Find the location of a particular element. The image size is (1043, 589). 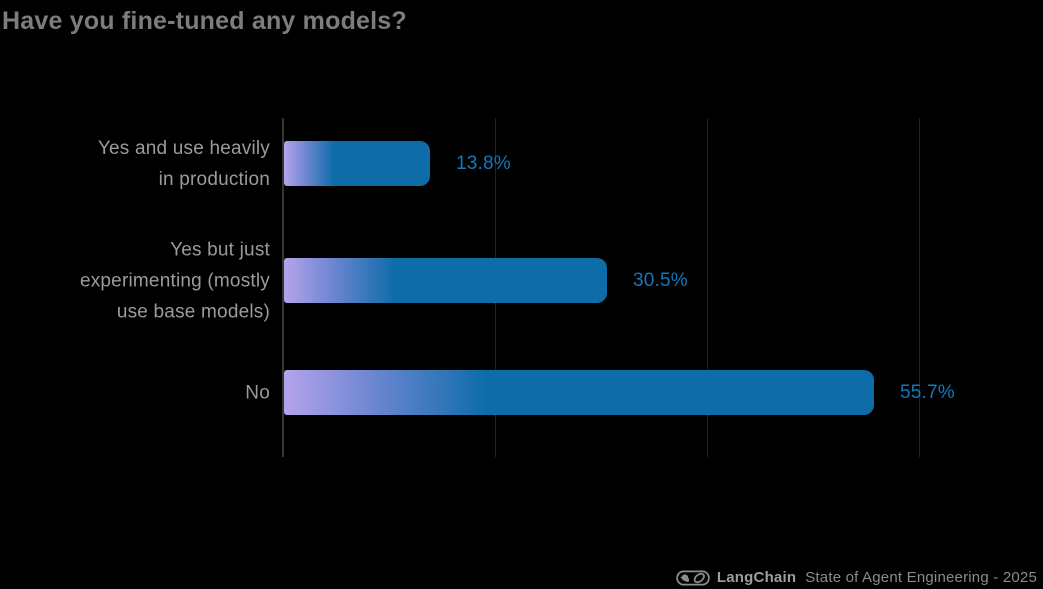

bar-yes-experimenting is located at coordinates (445, 280).